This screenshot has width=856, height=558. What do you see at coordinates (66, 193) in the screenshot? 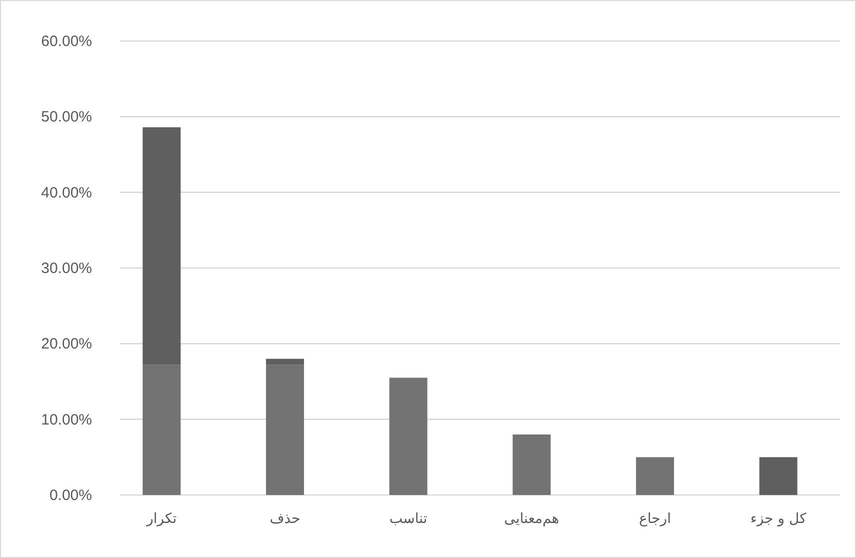
I see `y-tick-label: 40.00%` at bounding box center [66, 193].